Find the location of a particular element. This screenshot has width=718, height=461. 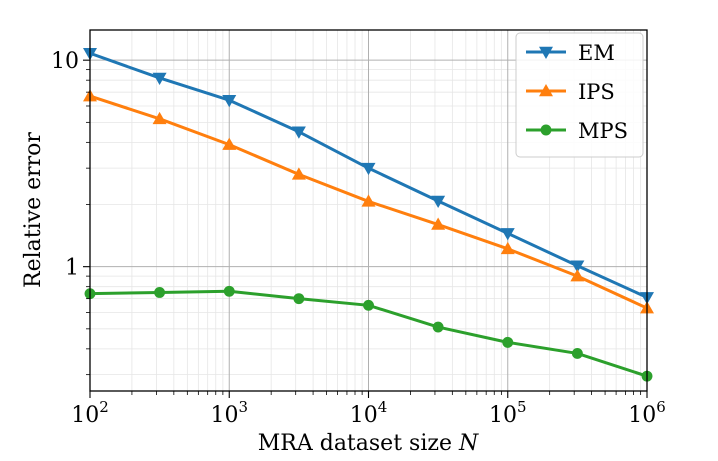

x-tick-label: 10² is located at coordinates (90, 413).